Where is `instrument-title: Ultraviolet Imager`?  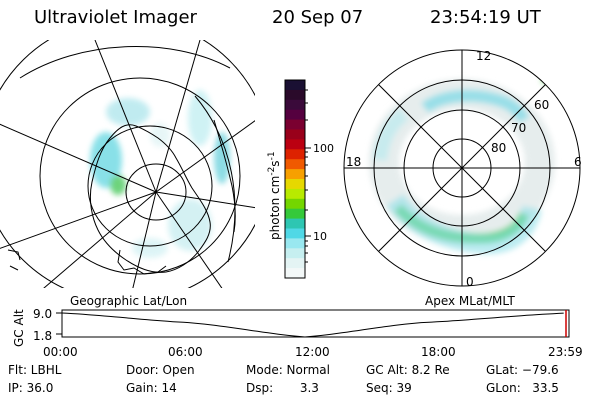
instrument-title: Ultraviolet Imager is located at coordinates (115, 17).